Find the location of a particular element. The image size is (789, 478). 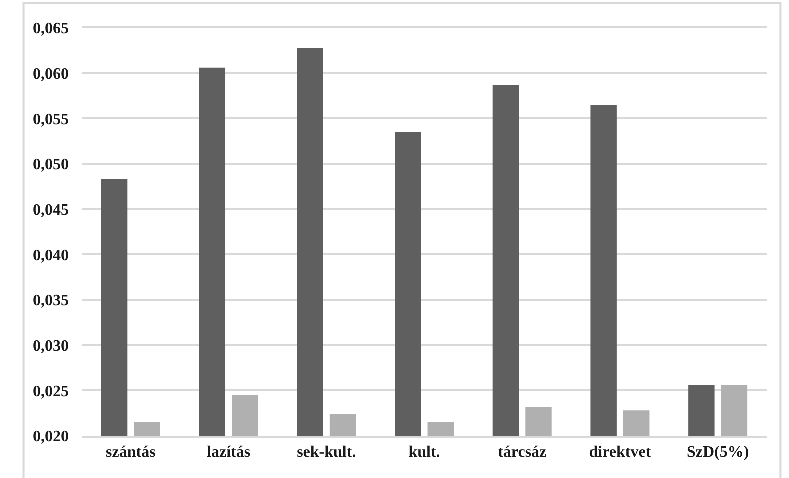

y-tick-label: 0,060 is located at coordinates (51, 74).